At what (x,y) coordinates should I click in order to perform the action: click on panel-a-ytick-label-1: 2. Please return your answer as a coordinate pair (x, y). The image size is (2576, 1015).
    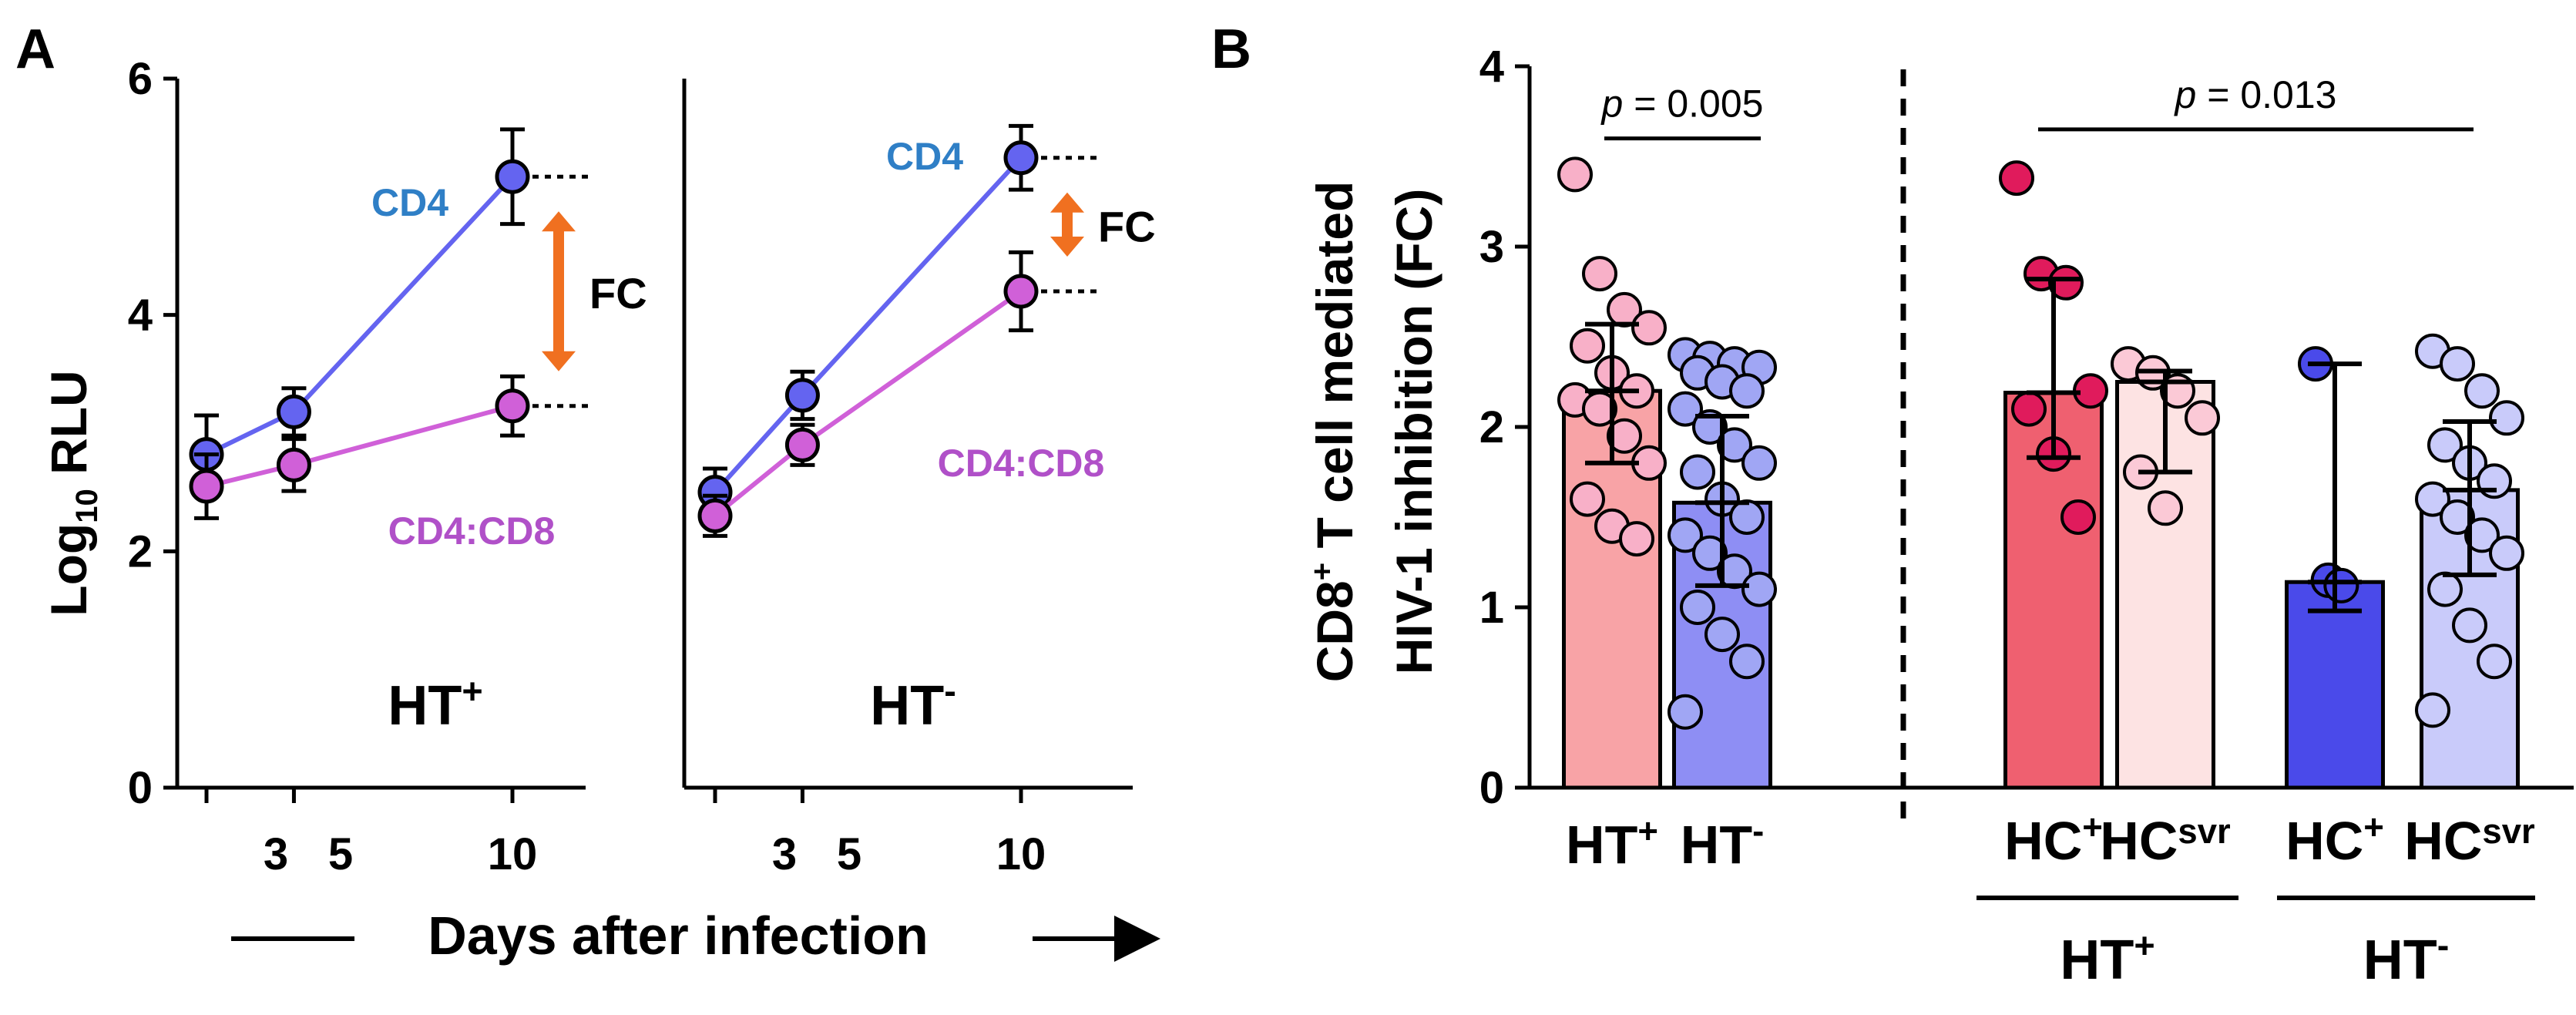
    Looking at the image, I should click on (140, 551).